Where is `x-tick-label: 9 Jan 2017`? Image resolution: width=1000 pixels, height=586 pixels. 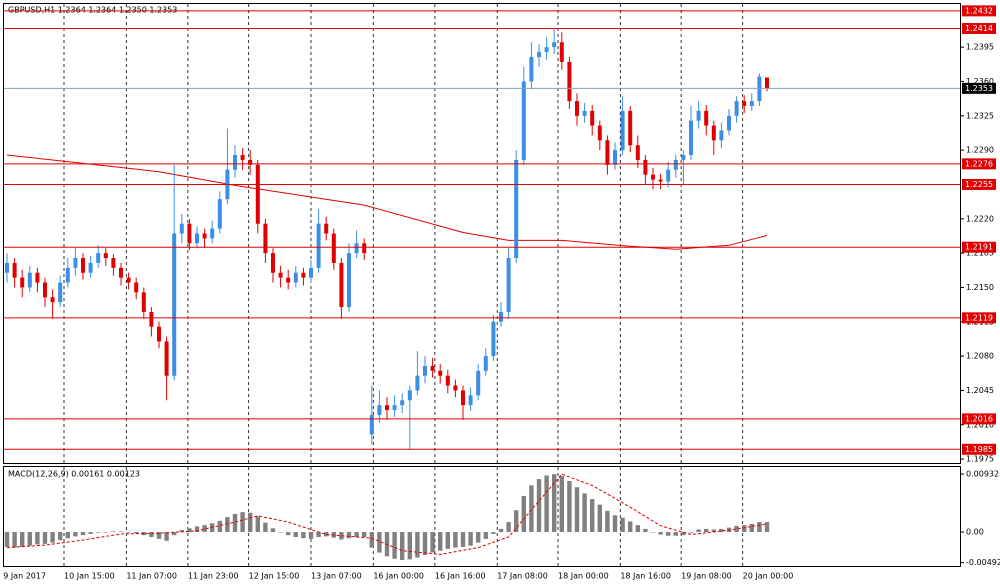 x-tick-label: 9 Jan 2017 is located at coordinates (24, 576).